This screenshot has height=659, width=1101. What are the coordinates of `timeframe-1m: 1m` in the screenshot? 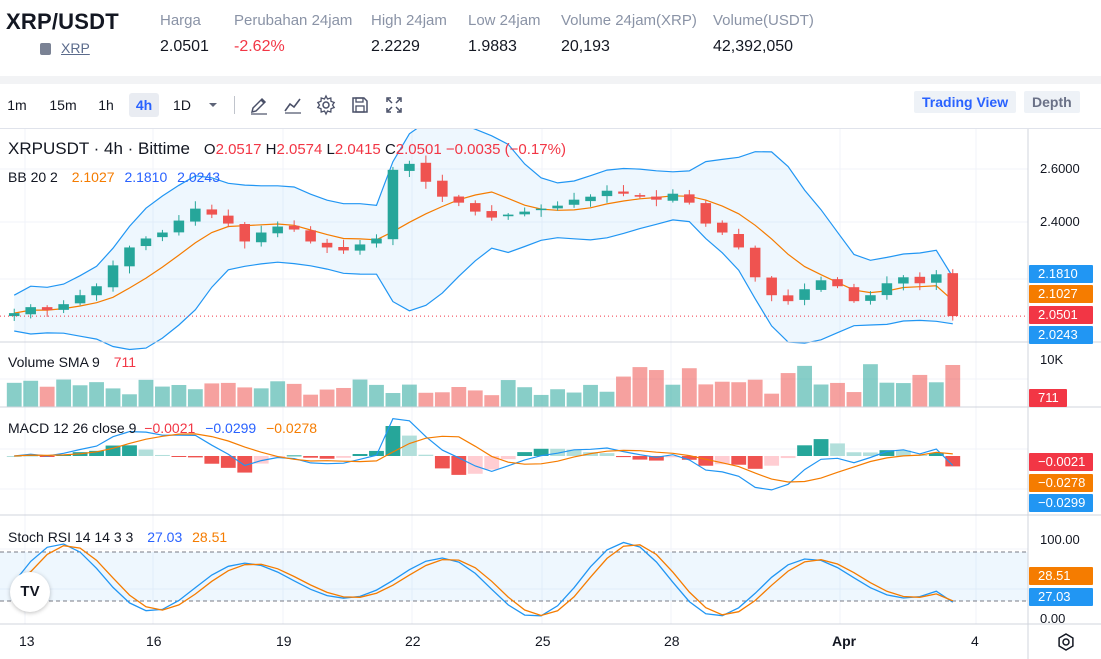 It's located at (17, 105).